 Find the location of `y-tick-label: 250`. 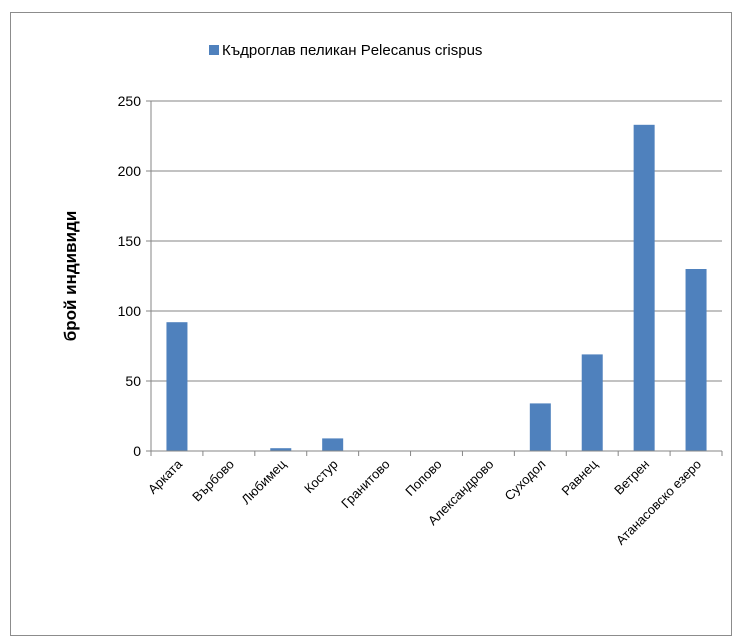

y-tick-label: 250 is located at coordinates (130, 101).